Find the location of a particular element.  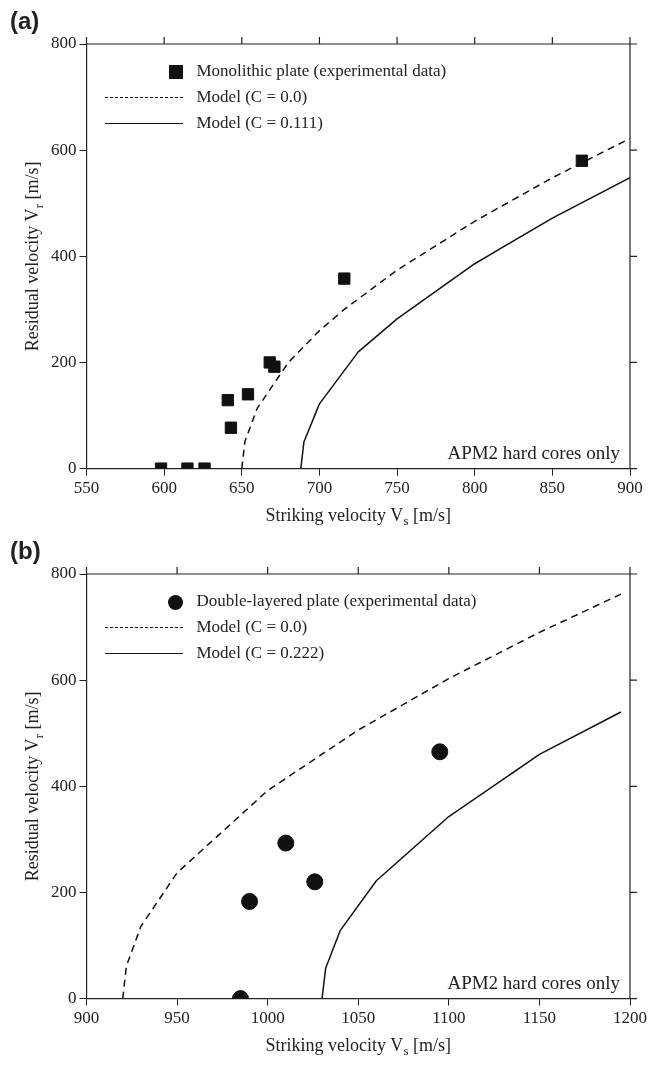

x-tick-label: 1150 is located at coordinates (539, 1018).